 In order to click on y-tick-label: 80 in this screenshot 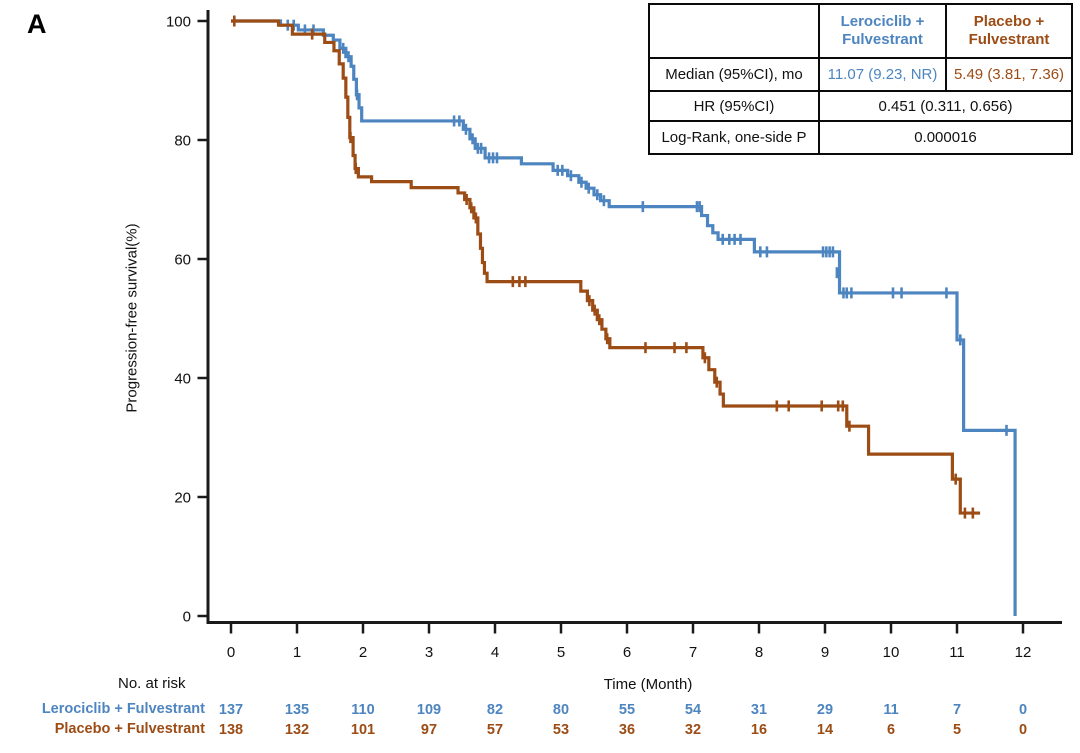, I will do `click(182, 141)`.